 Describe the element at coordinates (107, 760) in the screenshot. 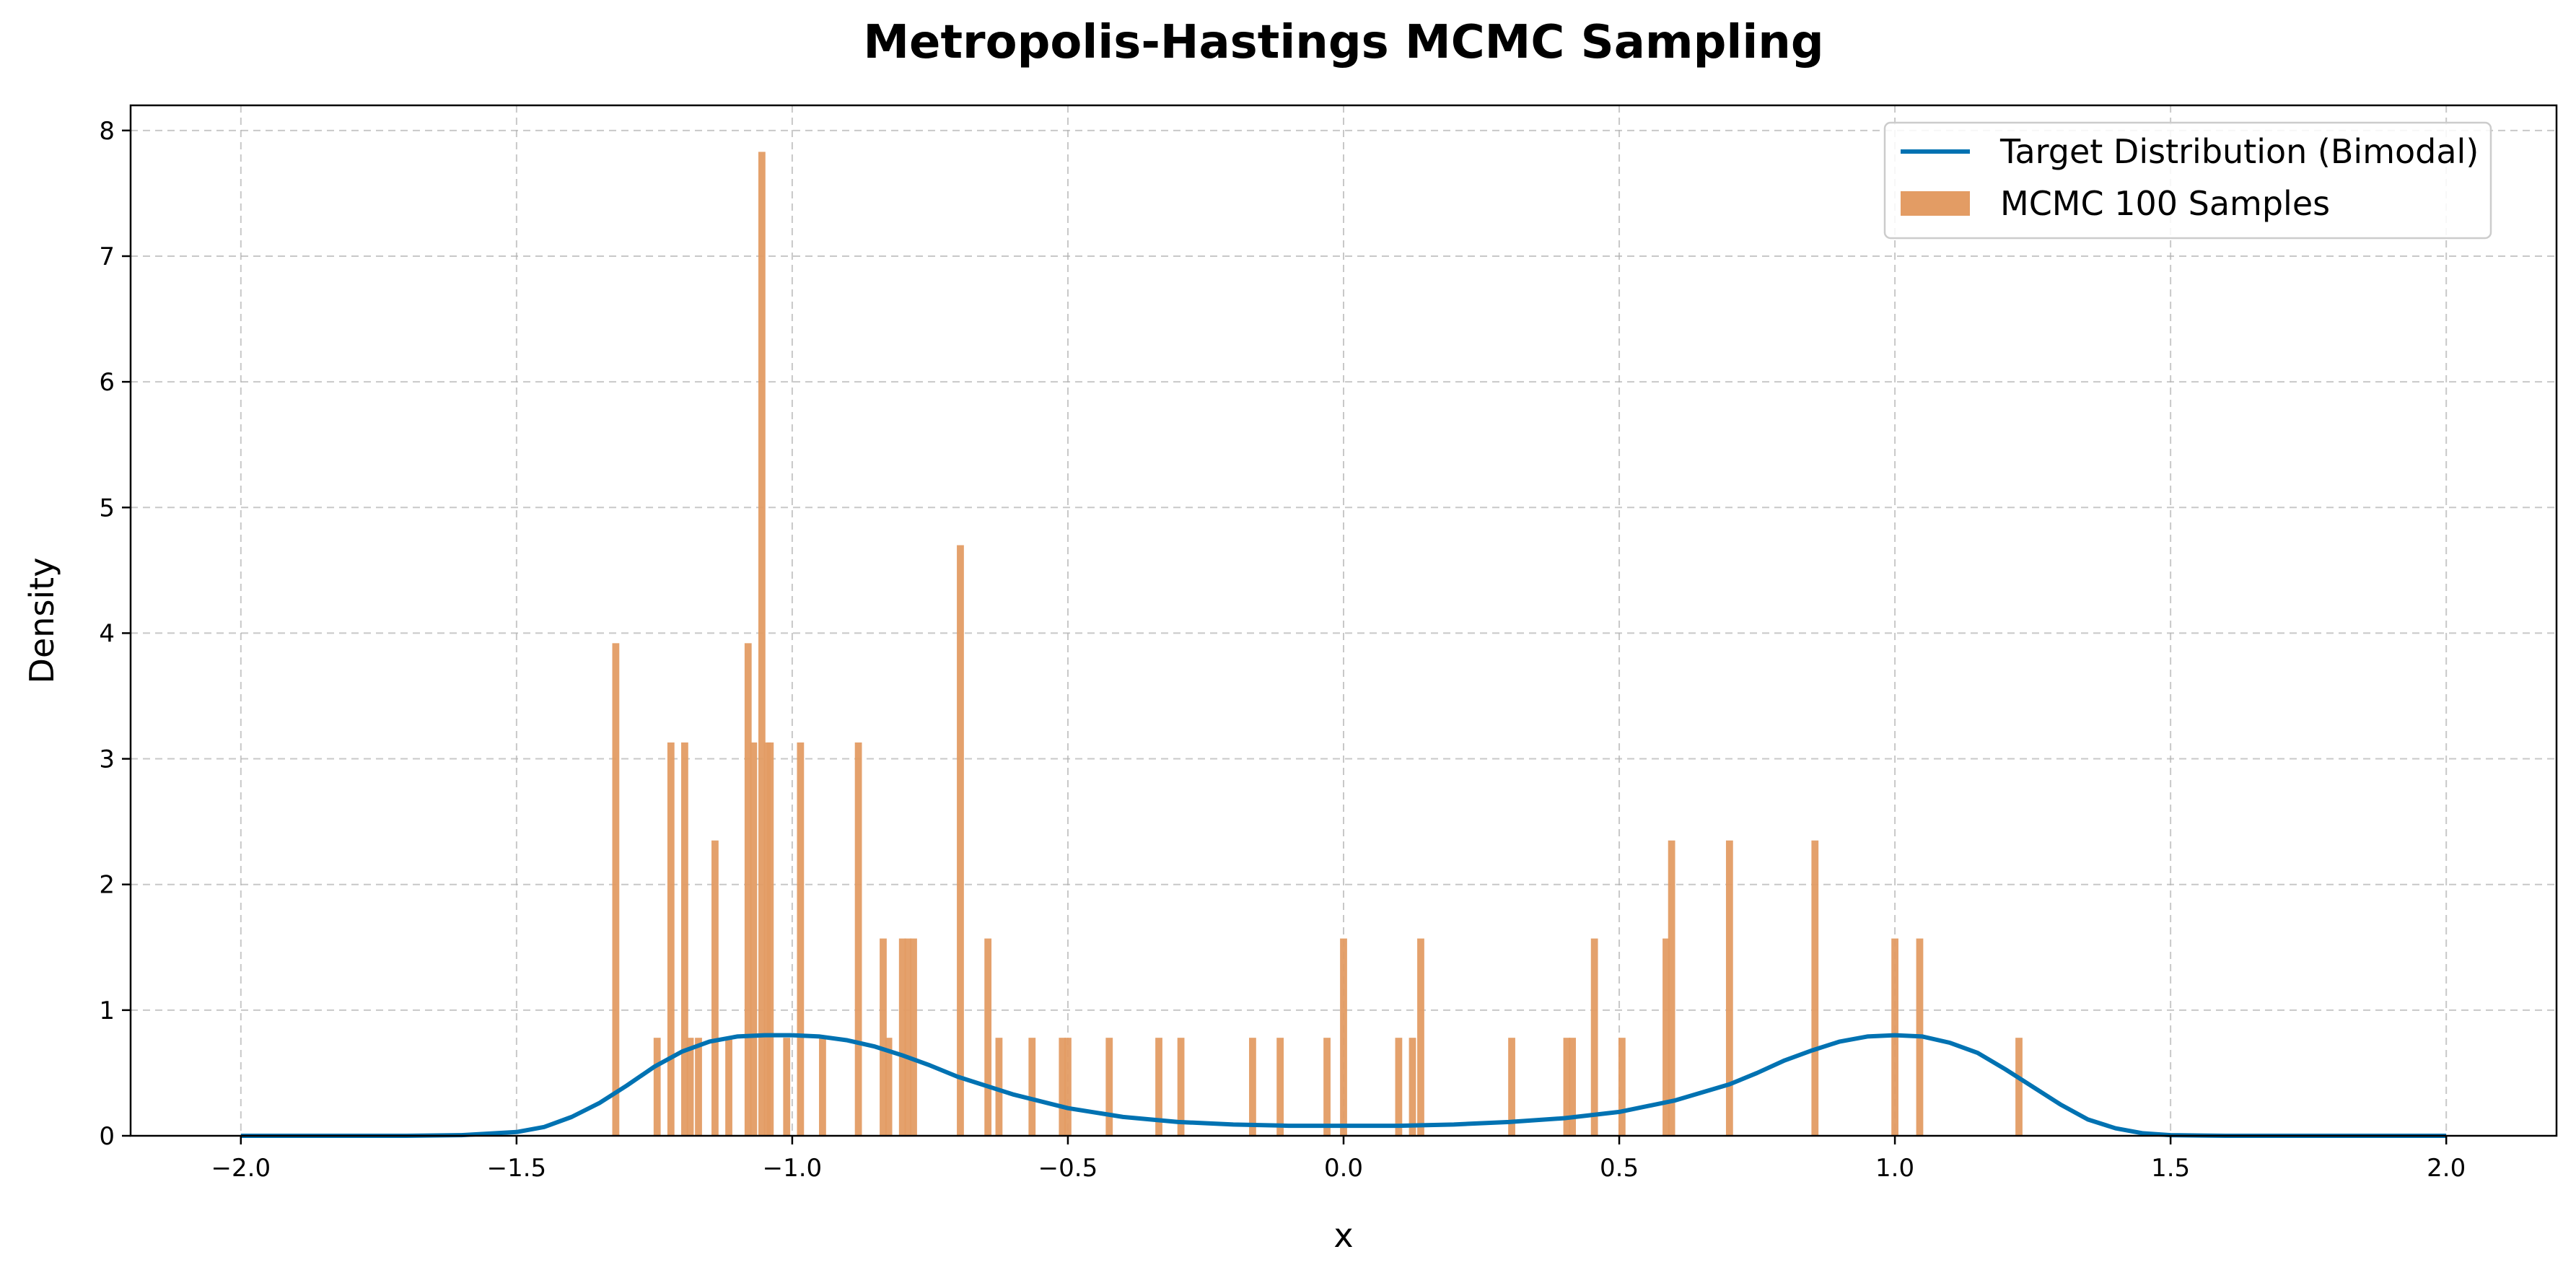

I see `y-tick-label: 3` at that location.